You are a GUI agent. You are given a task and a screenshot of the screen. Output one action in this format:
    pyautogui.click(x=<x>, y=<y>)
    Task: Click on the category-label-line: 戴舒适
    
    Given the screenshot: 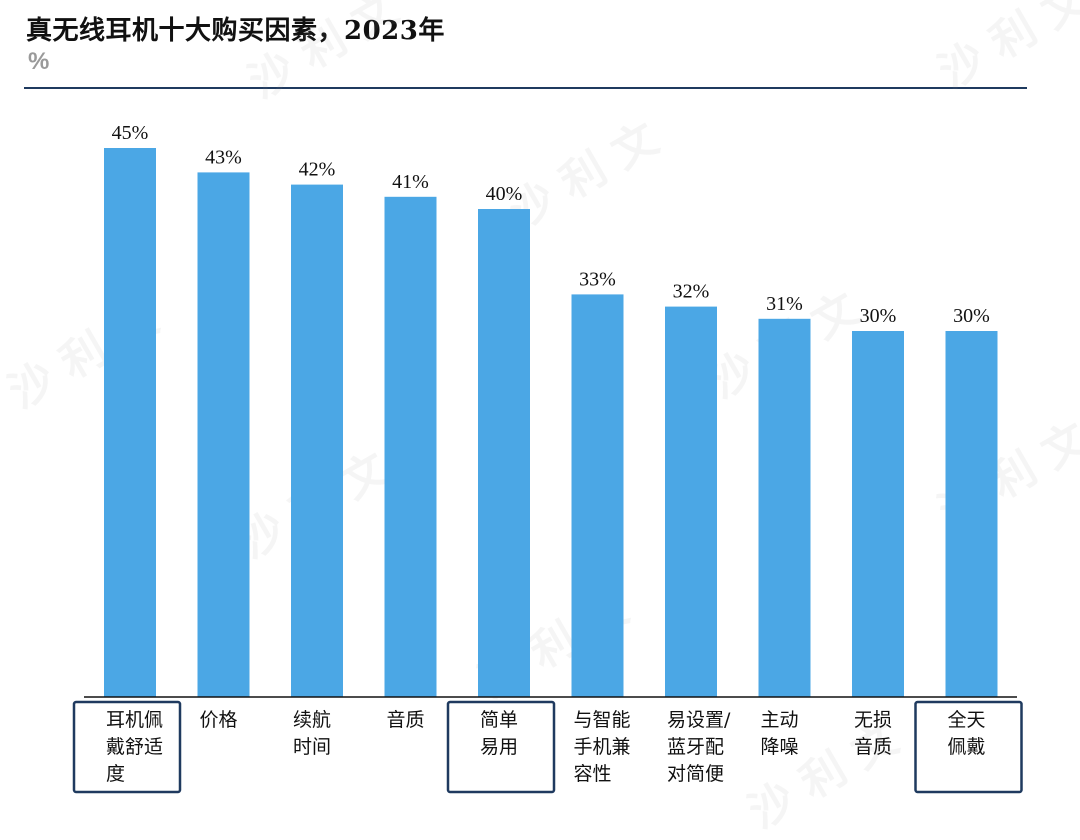 What is the action you would take?
    pyautogui.click(x=134, y=747)
    